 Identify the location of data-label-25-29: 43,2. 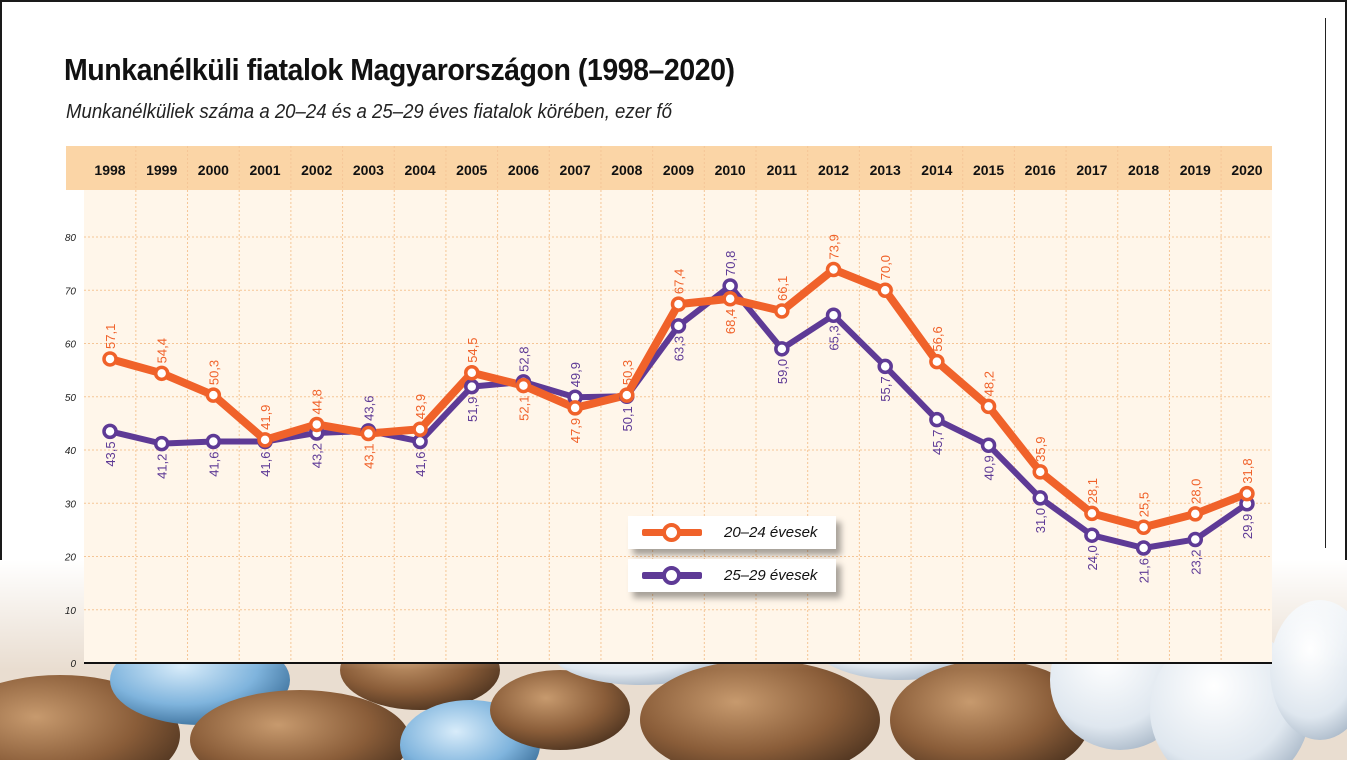
(317, 455).